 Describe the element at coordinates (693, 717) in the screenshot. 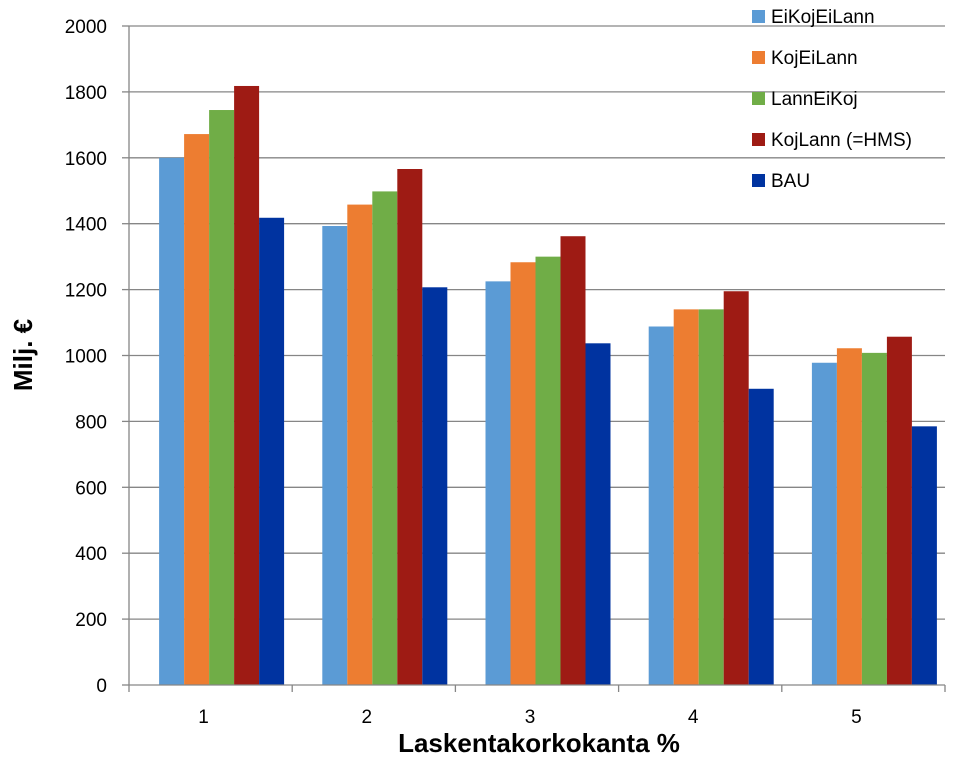

I see `x-tick-label: 4` at that location.